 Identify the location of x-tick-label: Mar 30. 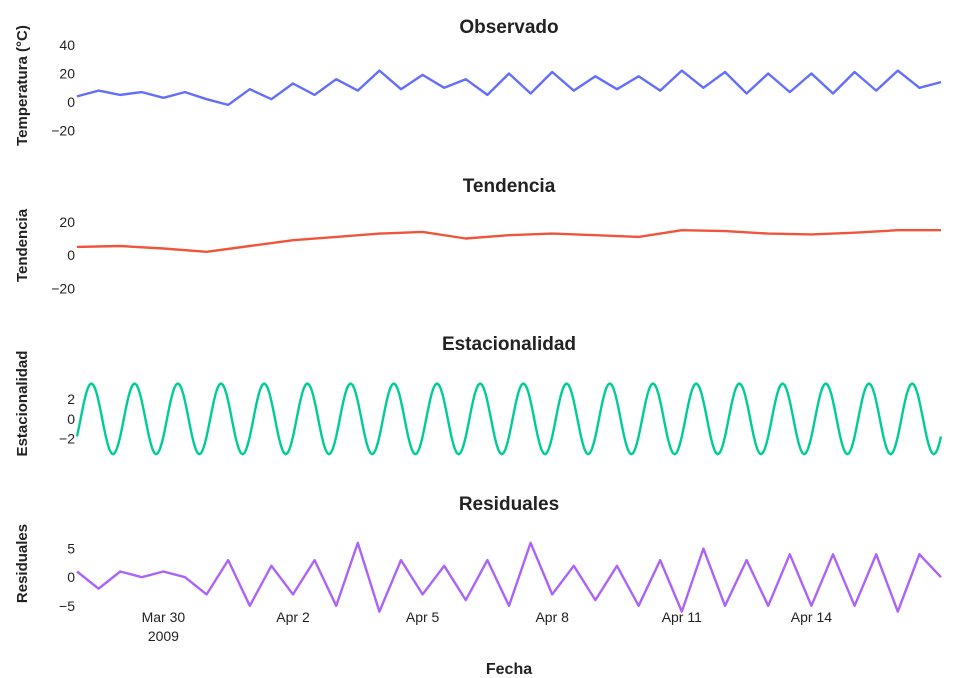
(164, 617).